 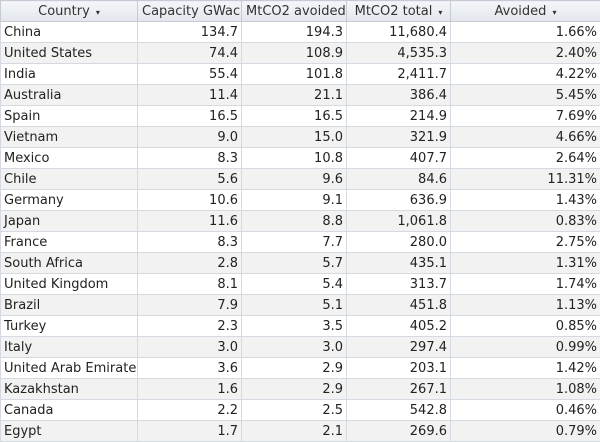 I want to click on value-cell: 10.6, so click(x=190, y=200).